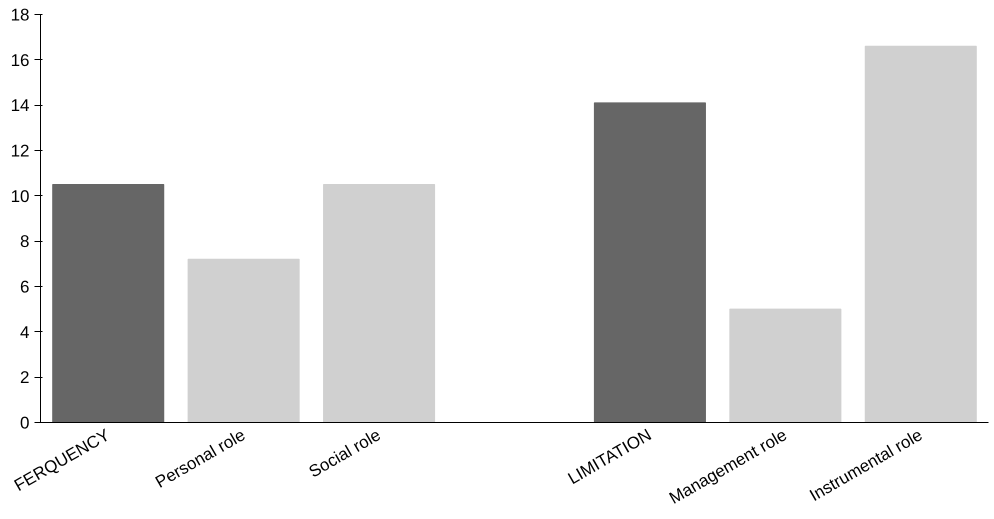  Describe the element at coordinates (25, 423) in the screenshot. I see `y-tick-label: 0` at that location.